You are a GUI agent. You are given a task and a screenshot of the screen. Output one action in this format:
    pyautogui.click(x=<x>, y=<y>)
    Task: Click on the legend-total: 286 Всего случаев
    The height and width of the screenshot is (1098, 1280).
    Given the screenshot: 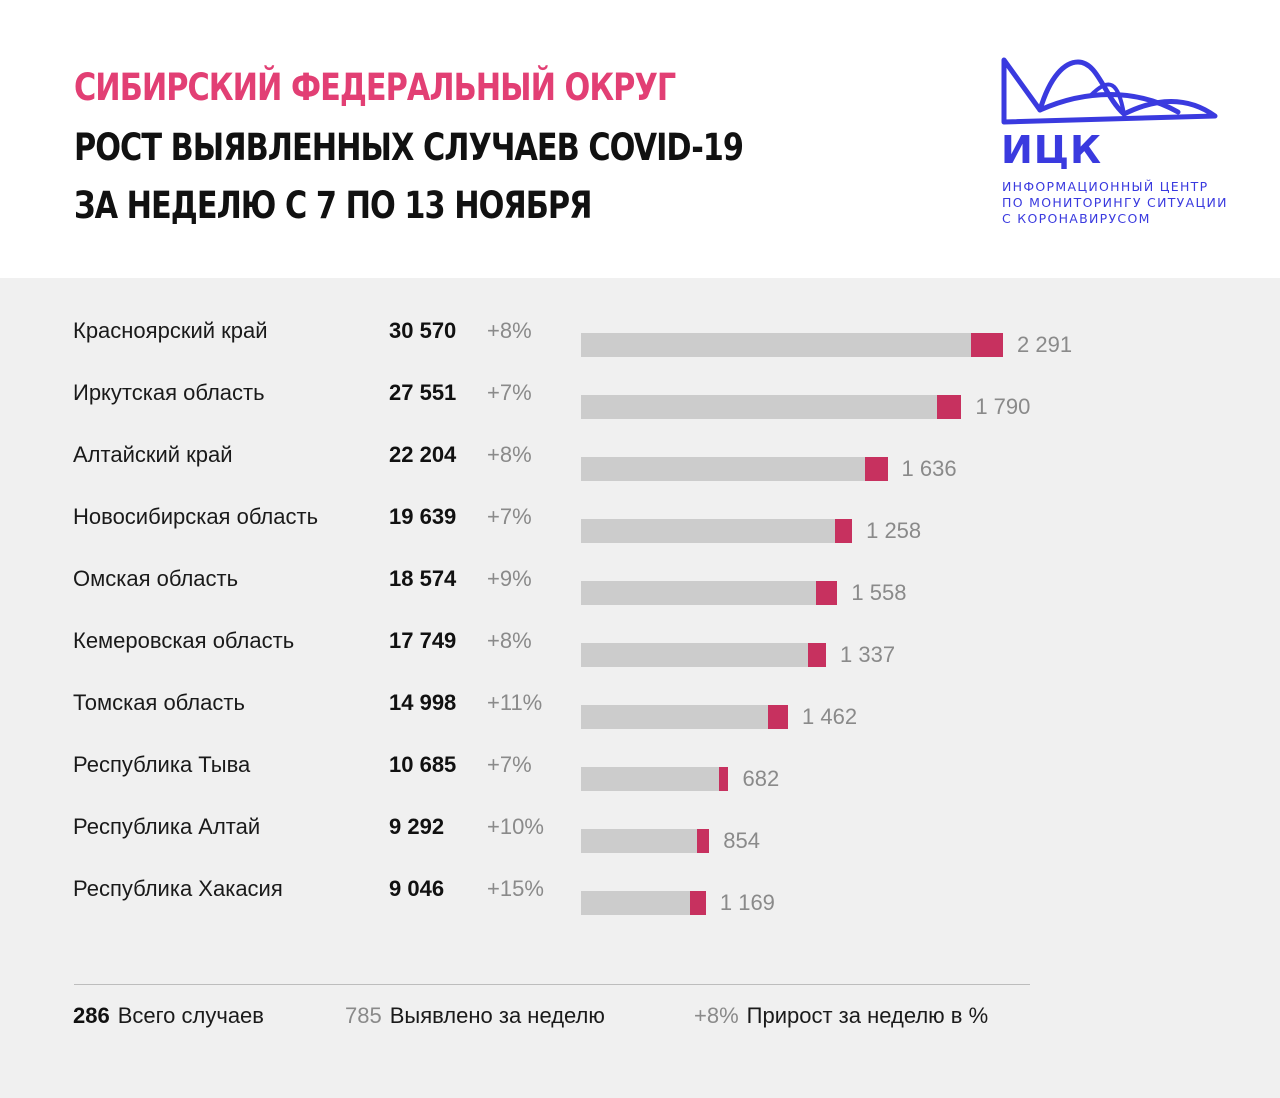 What is the action you would take?
    pyautogui.click(x=168, y=1016)
    